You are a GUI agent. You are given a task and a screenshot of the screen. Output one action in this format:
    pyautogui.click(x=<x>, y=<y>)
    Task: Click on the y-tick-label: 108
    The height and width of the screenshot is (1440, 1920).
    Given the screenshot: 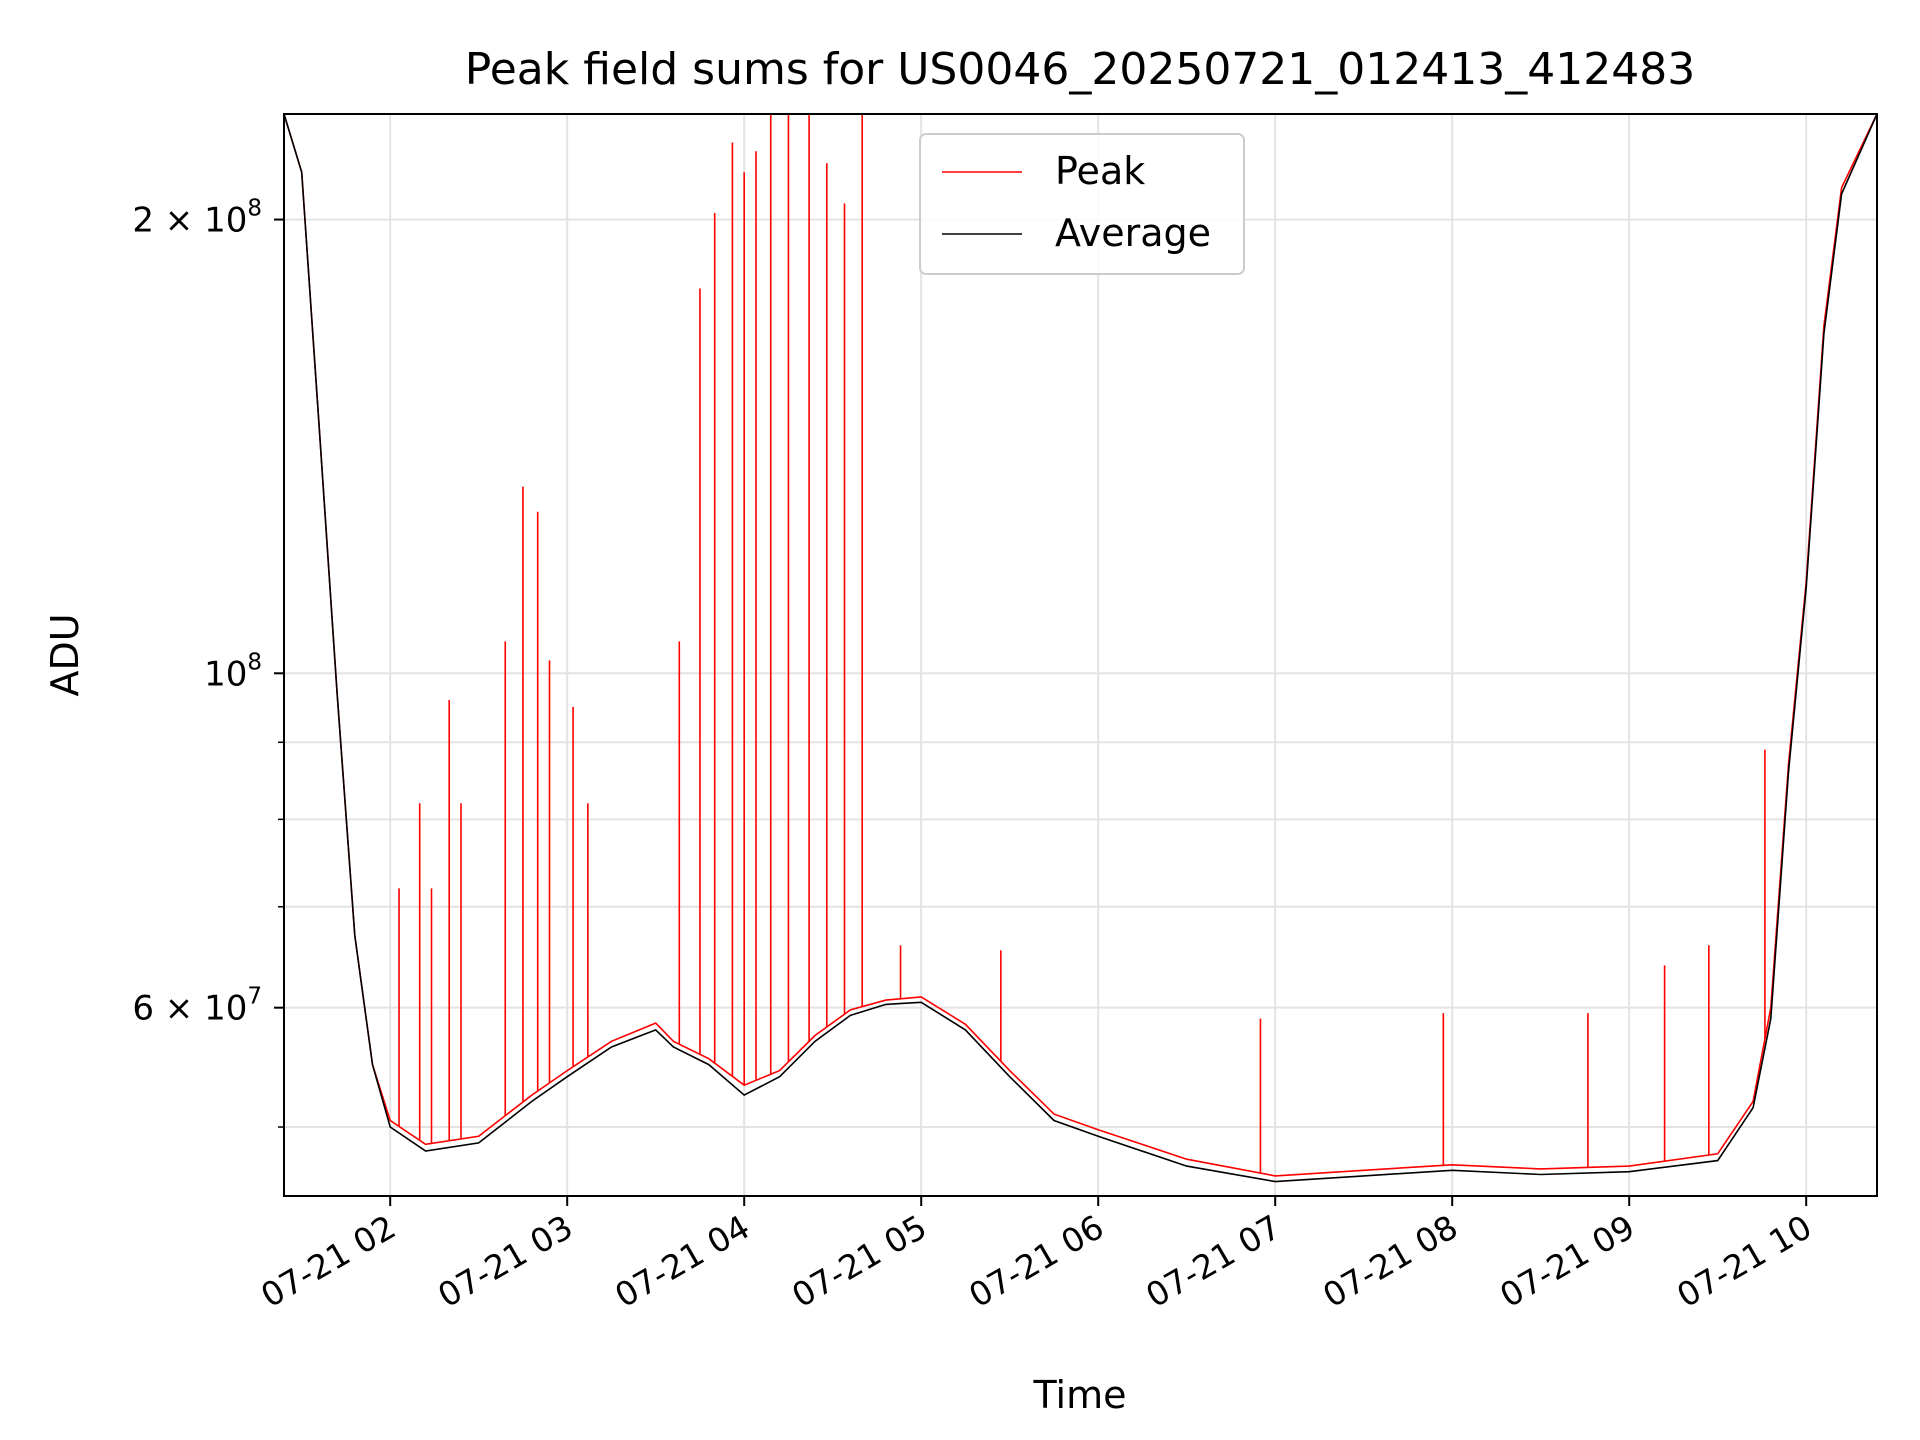 What is the action you would take?
    pyautogui.click(x=233, y=671)
    